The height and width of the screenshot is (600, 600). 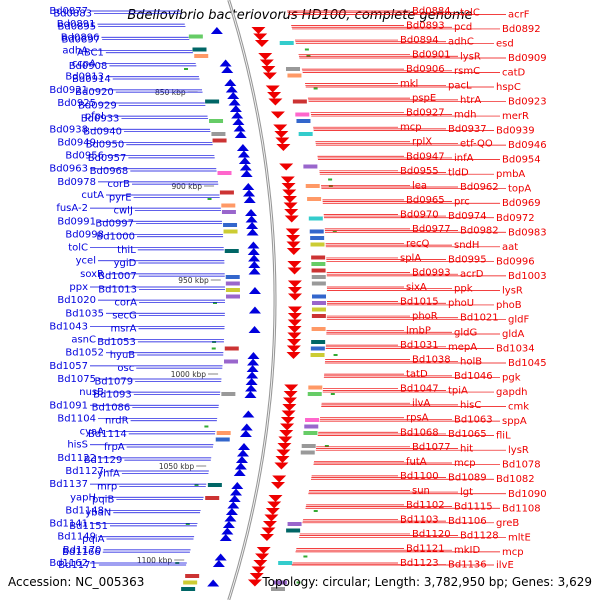 What do you see at coordinates (88, 526) in the screenshot?
I see `forward-gene-label: Bd1151` at bounding box center [88, 526].